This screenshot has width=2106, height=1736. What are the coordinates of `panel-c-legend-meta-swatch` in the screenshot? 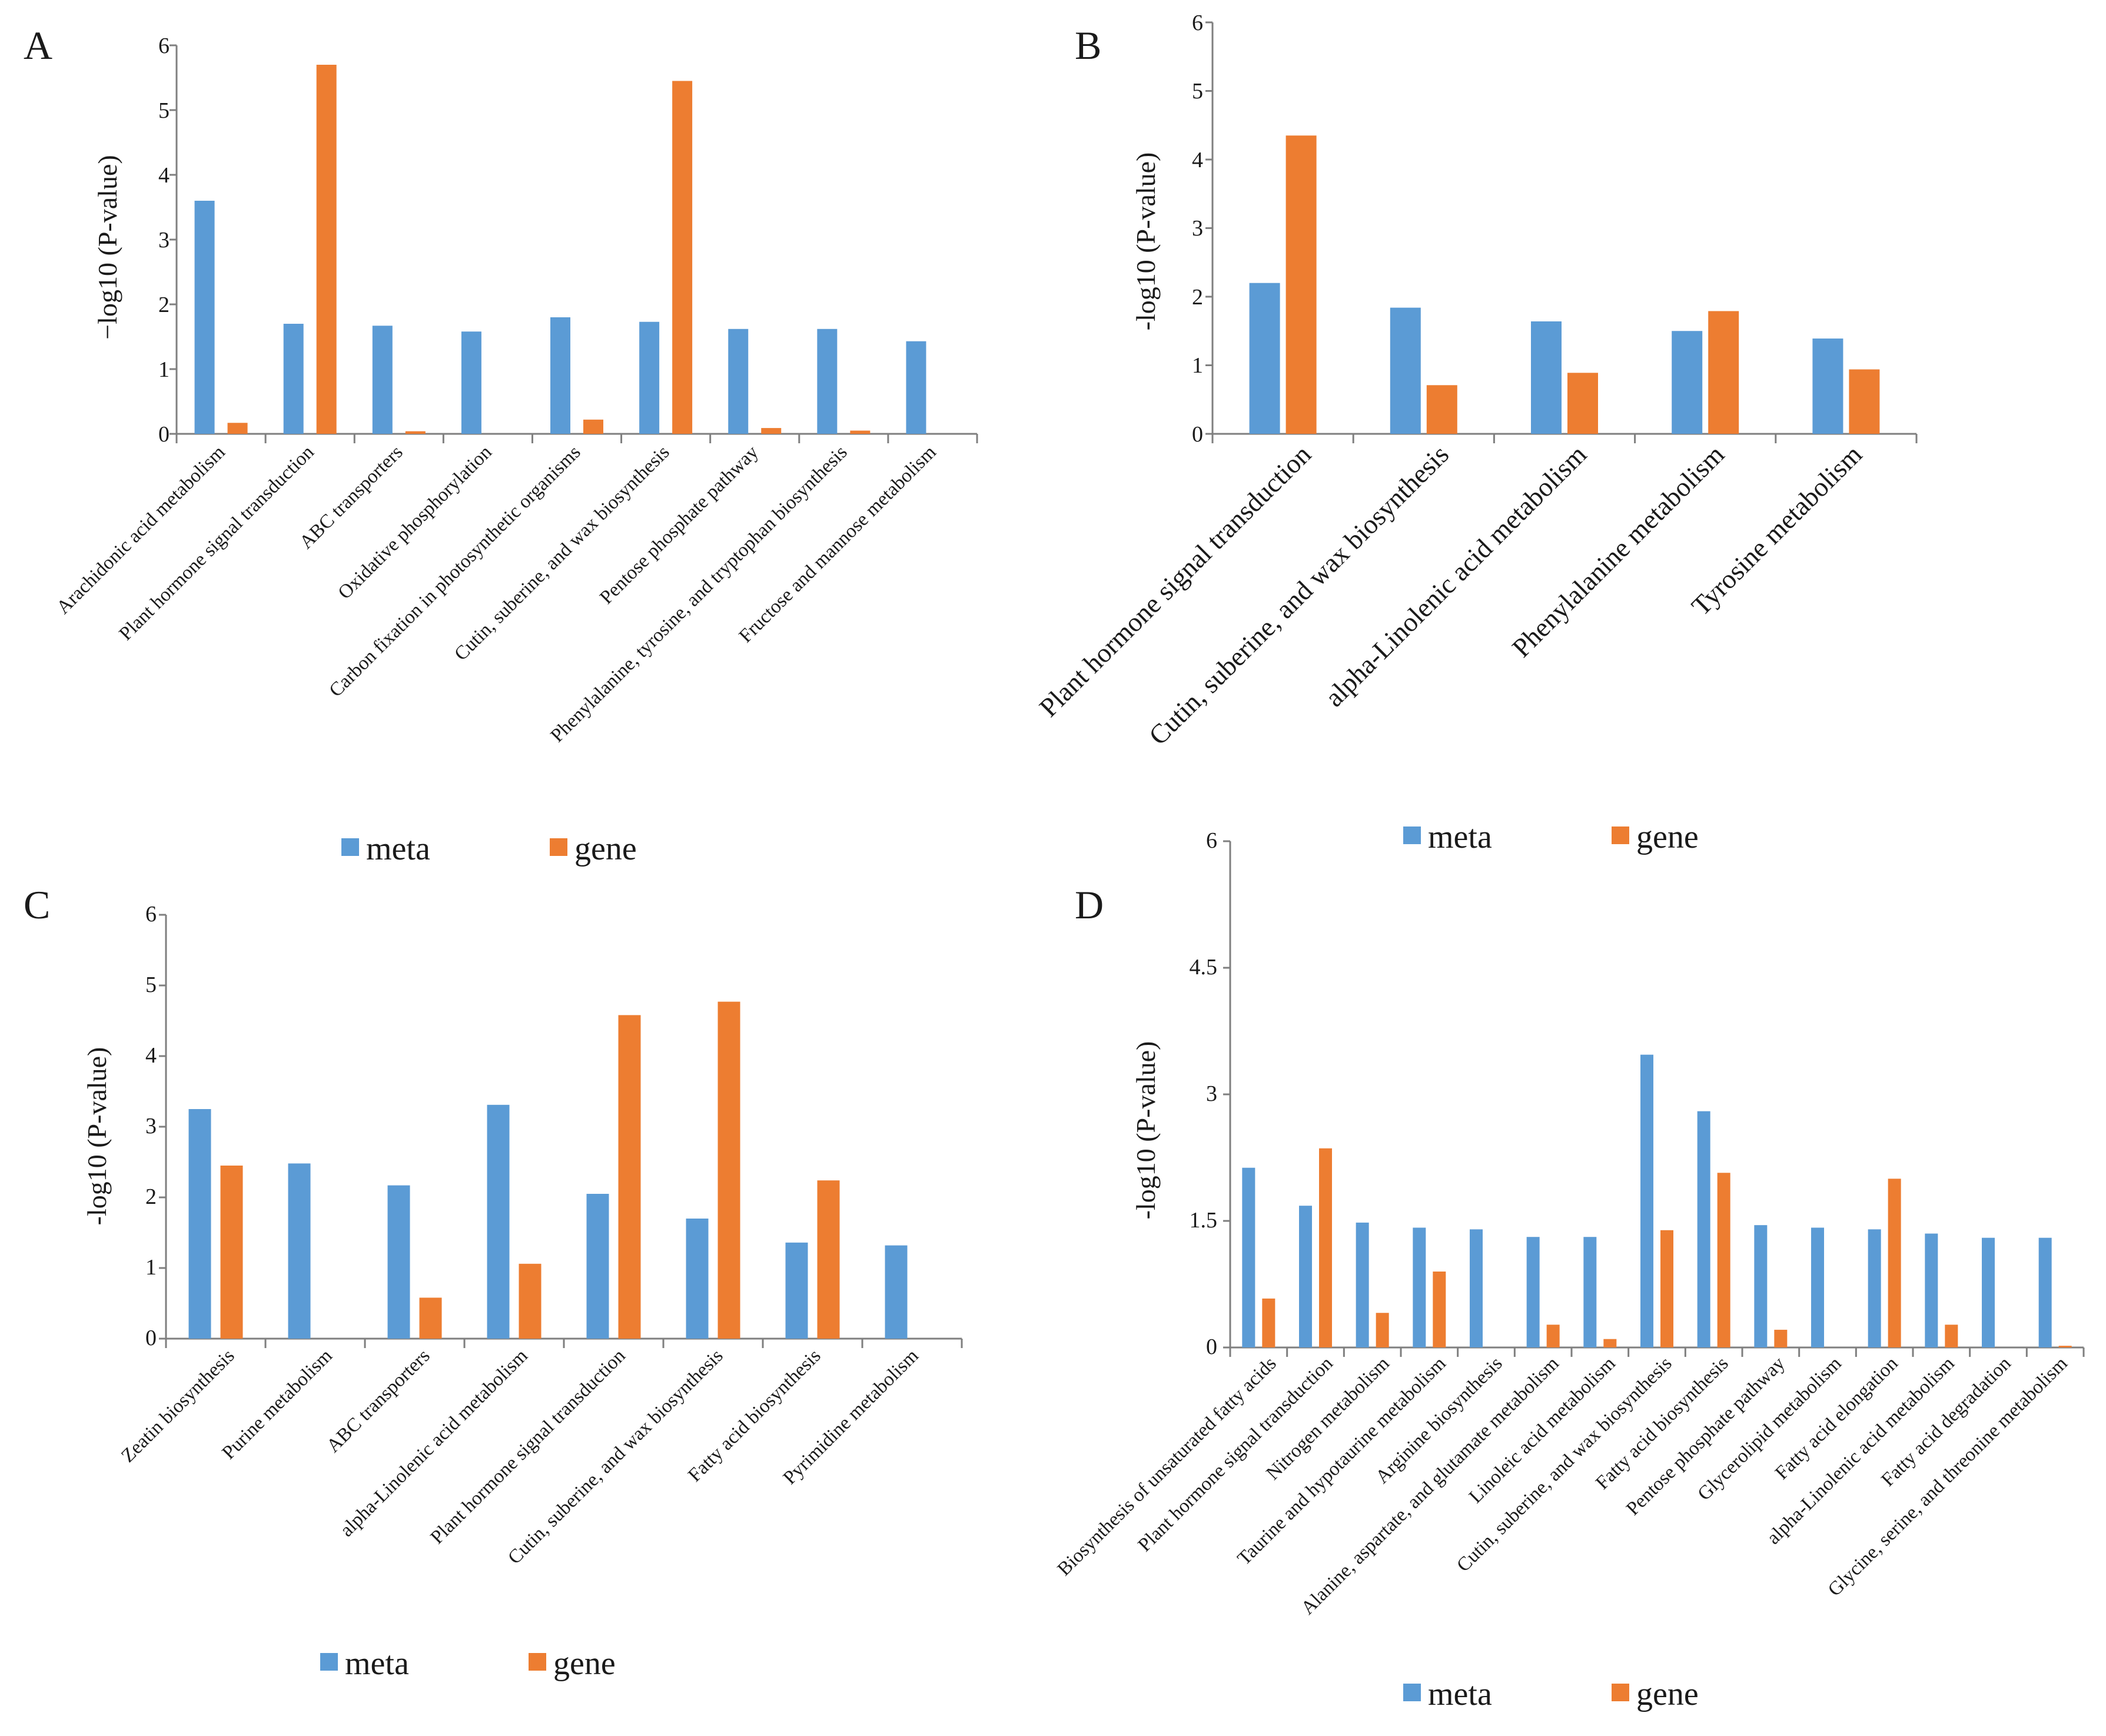 It's located at (329, 1662).